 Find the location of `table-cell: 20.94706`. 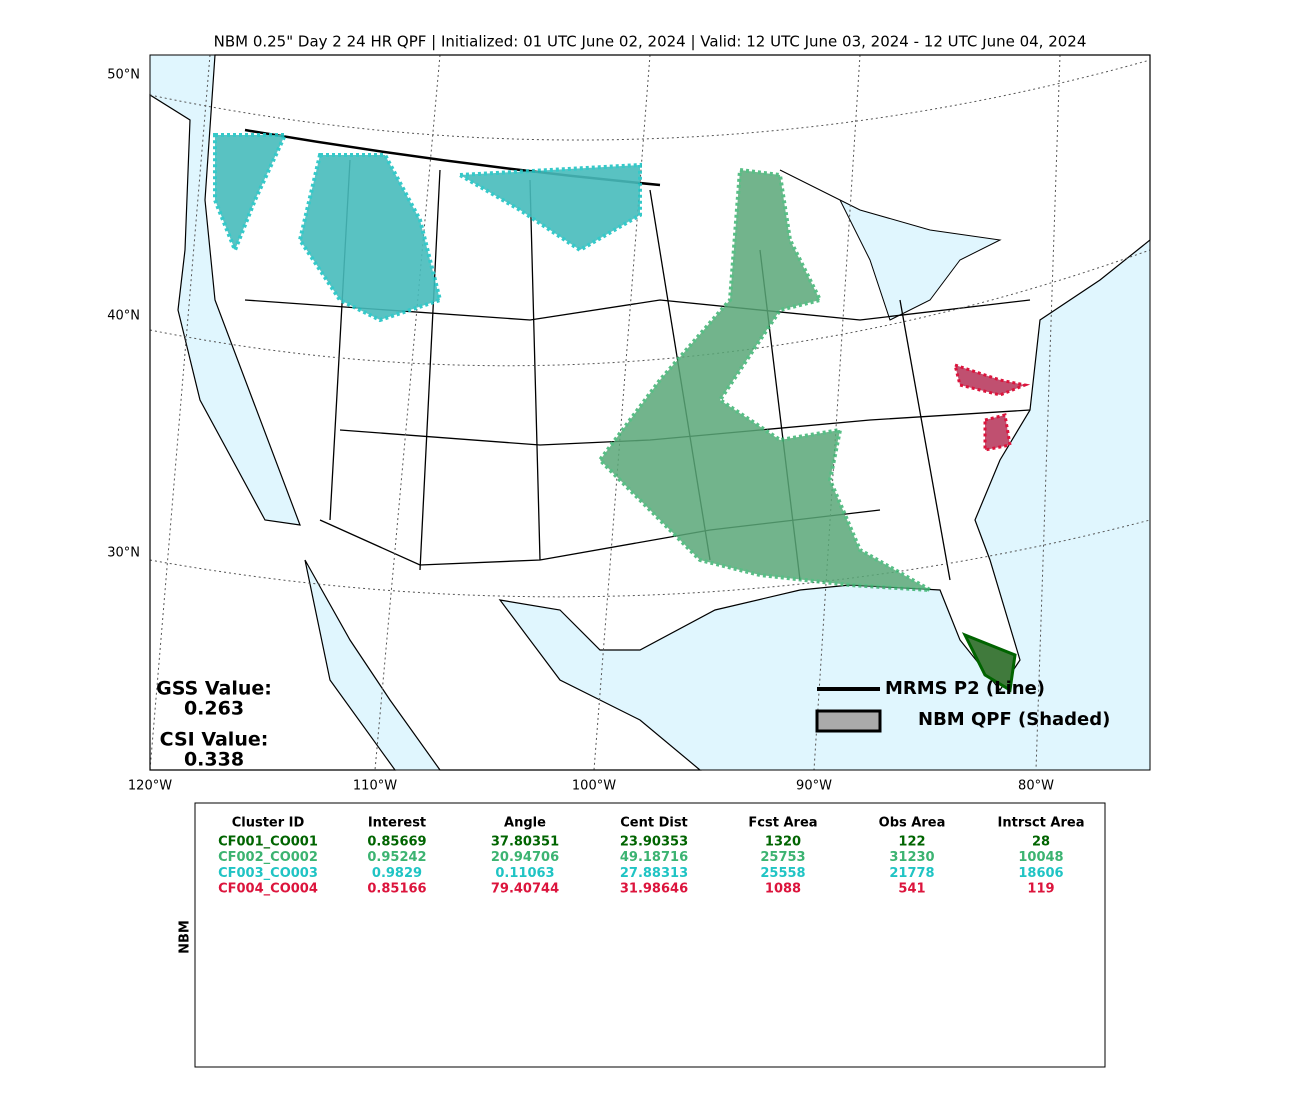

table-cell: 20.94706 is located at coordinates (525, 857).